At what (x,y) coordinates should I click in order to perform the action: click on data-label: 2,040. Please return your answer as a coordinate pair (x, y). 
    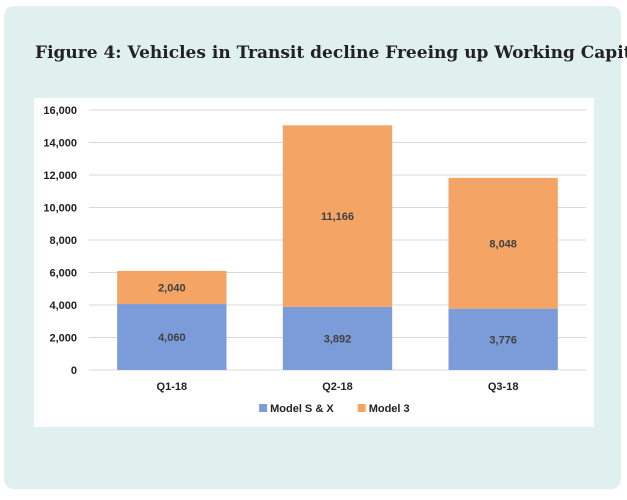
    Looking at the image, I should click on (172, 288).